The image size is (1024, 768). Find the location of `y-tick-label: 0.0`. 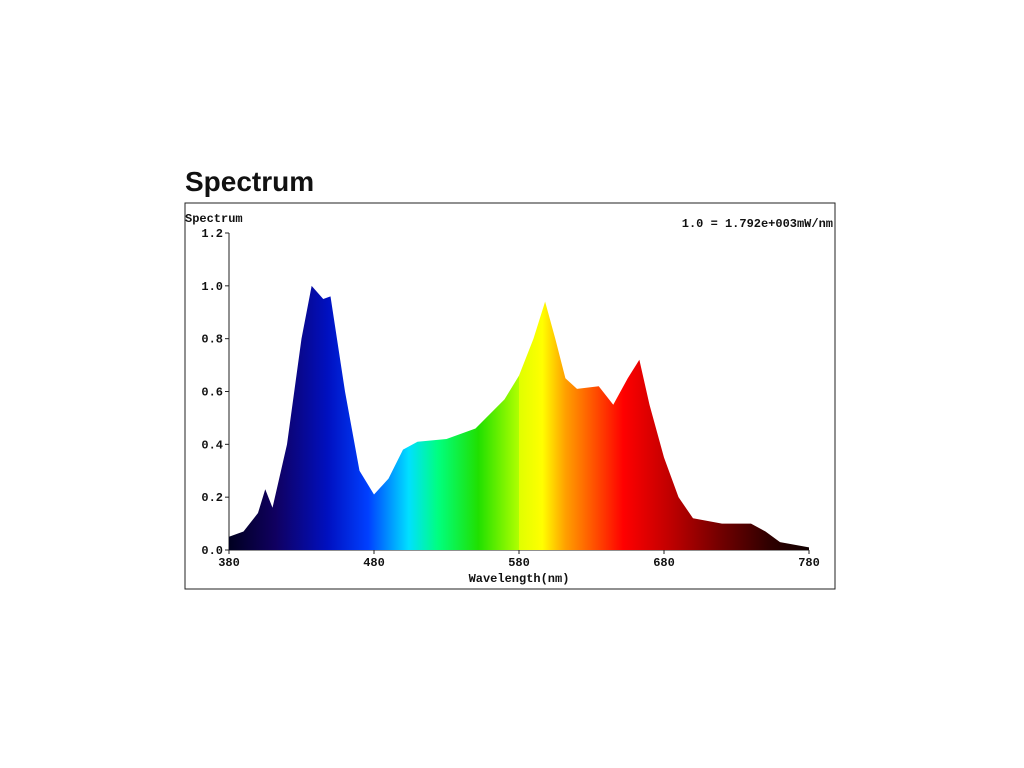

y-tick-label: 0.0 is located at coordinates (212, 551).